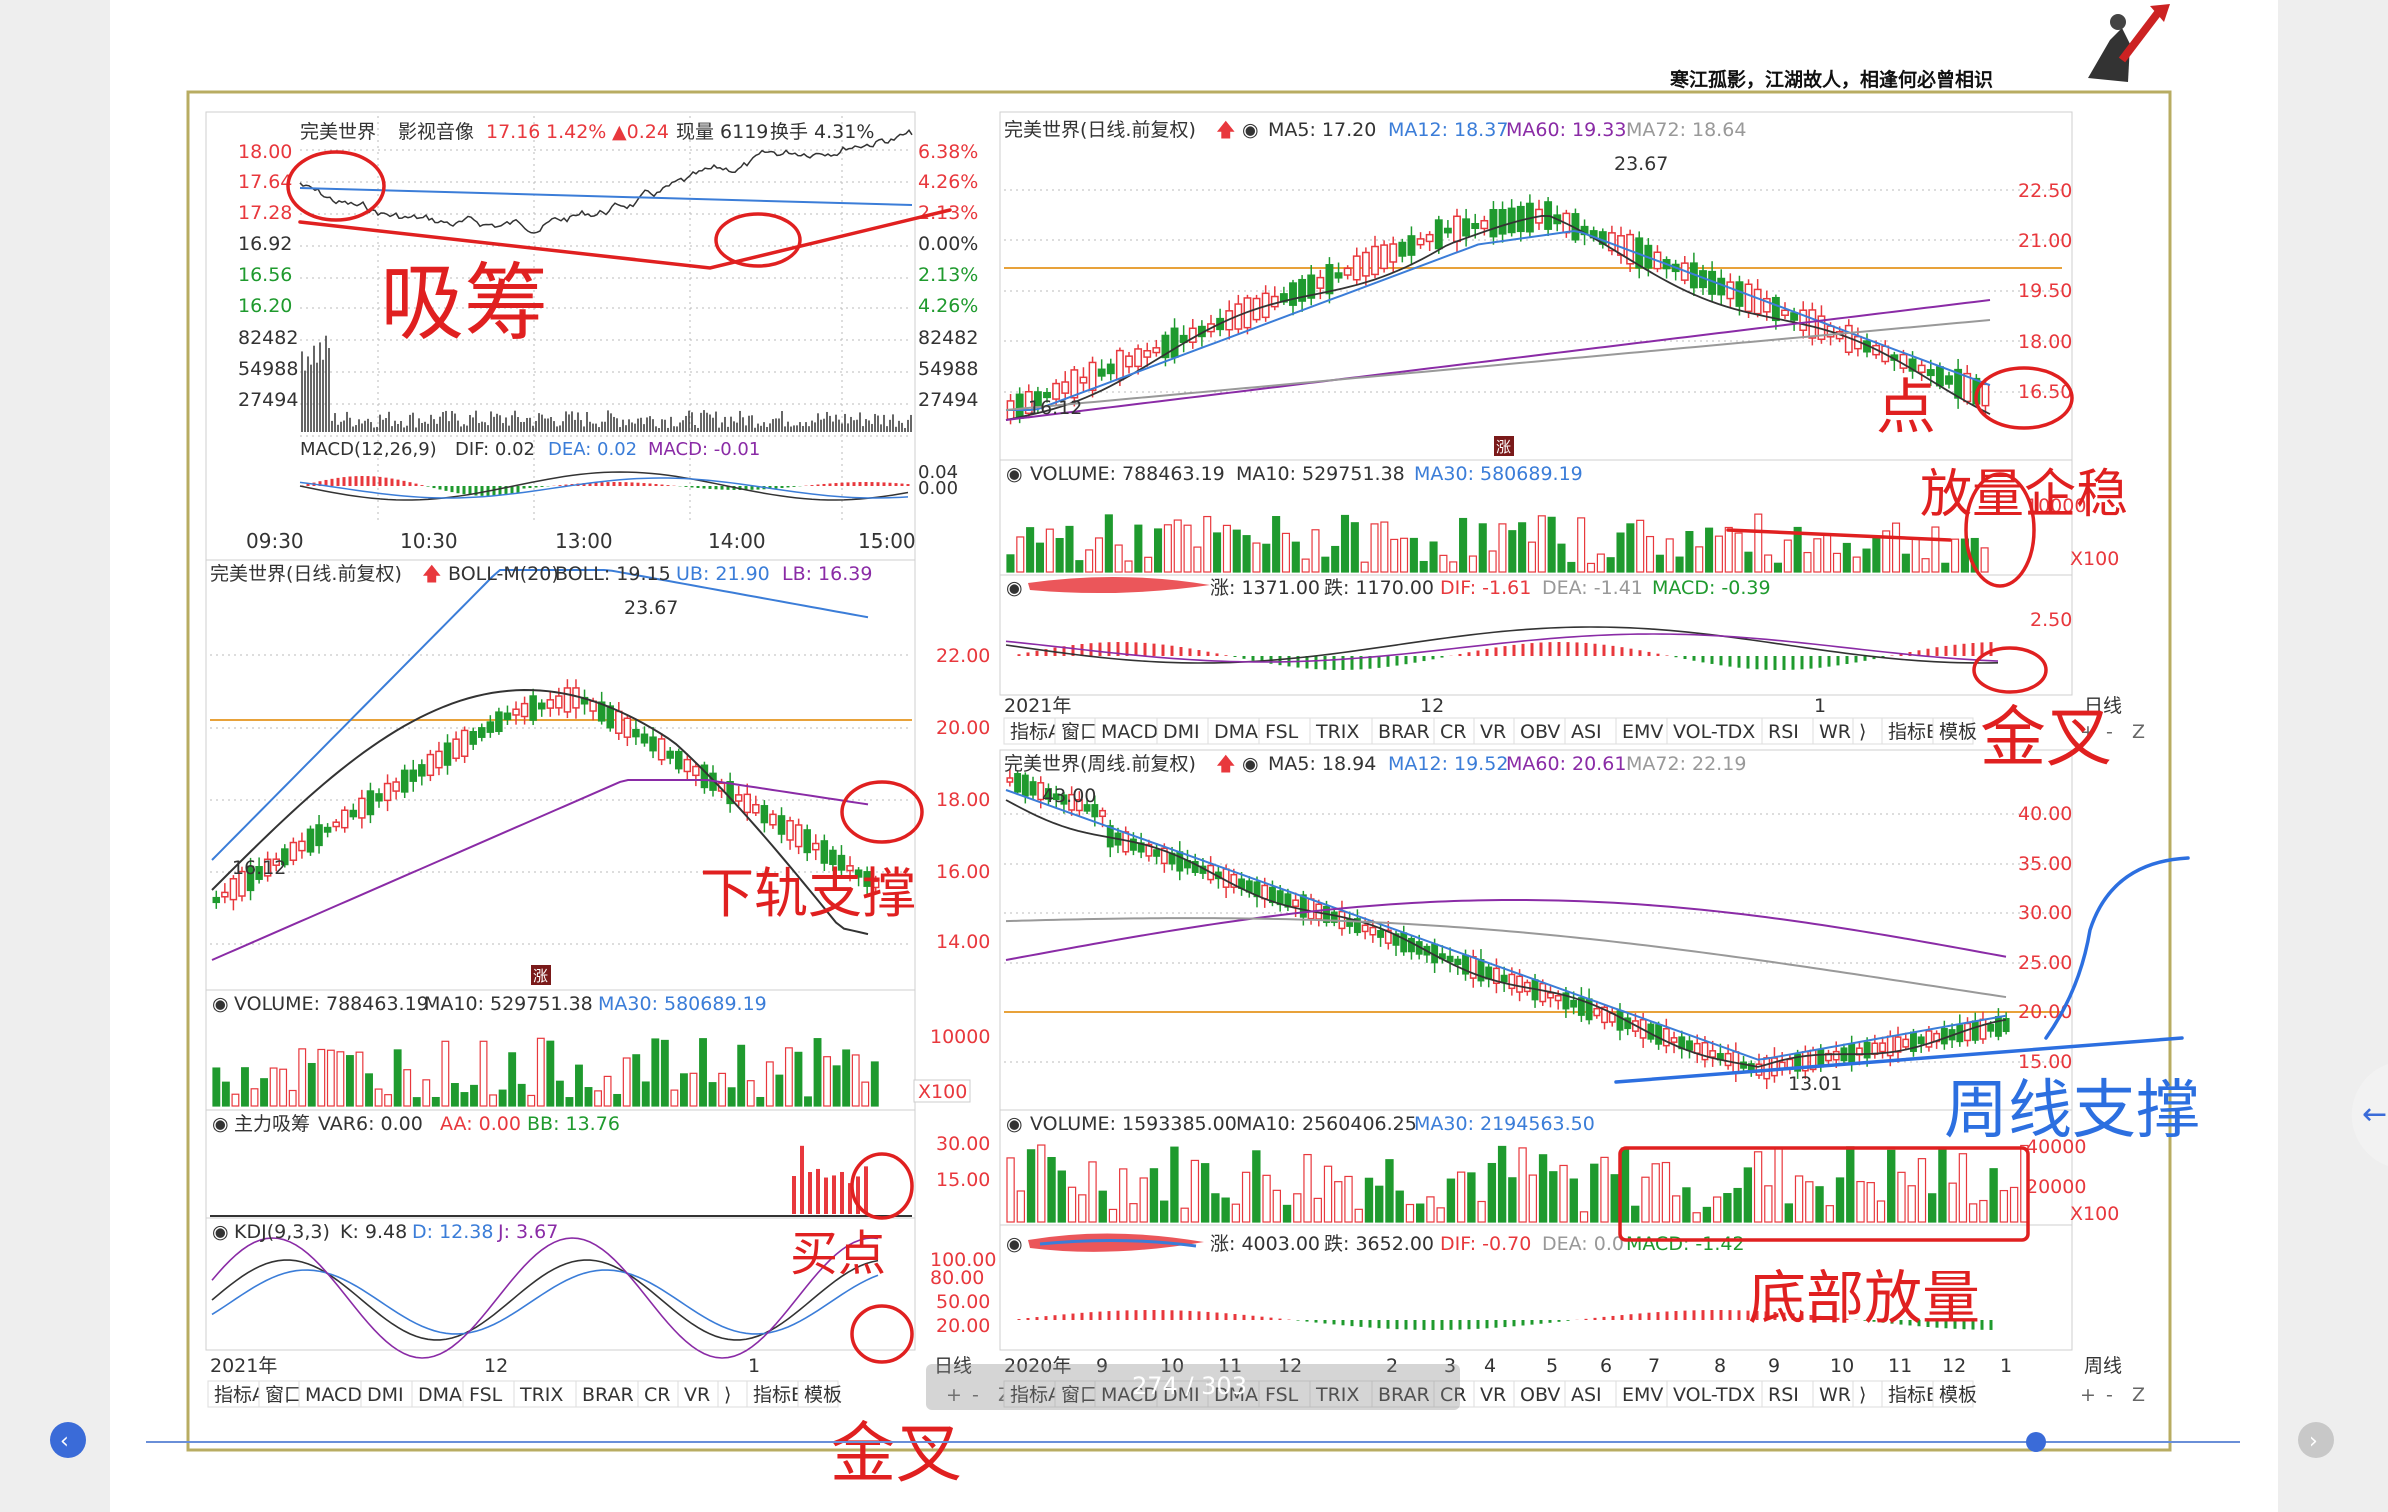 Image resolution: width=2388 pixels, height=1512 pixels. Describe the element at coordinates (1864, 1298) in the screenshot. I see `note-dibu-fangliang: 底部放量` at that location.